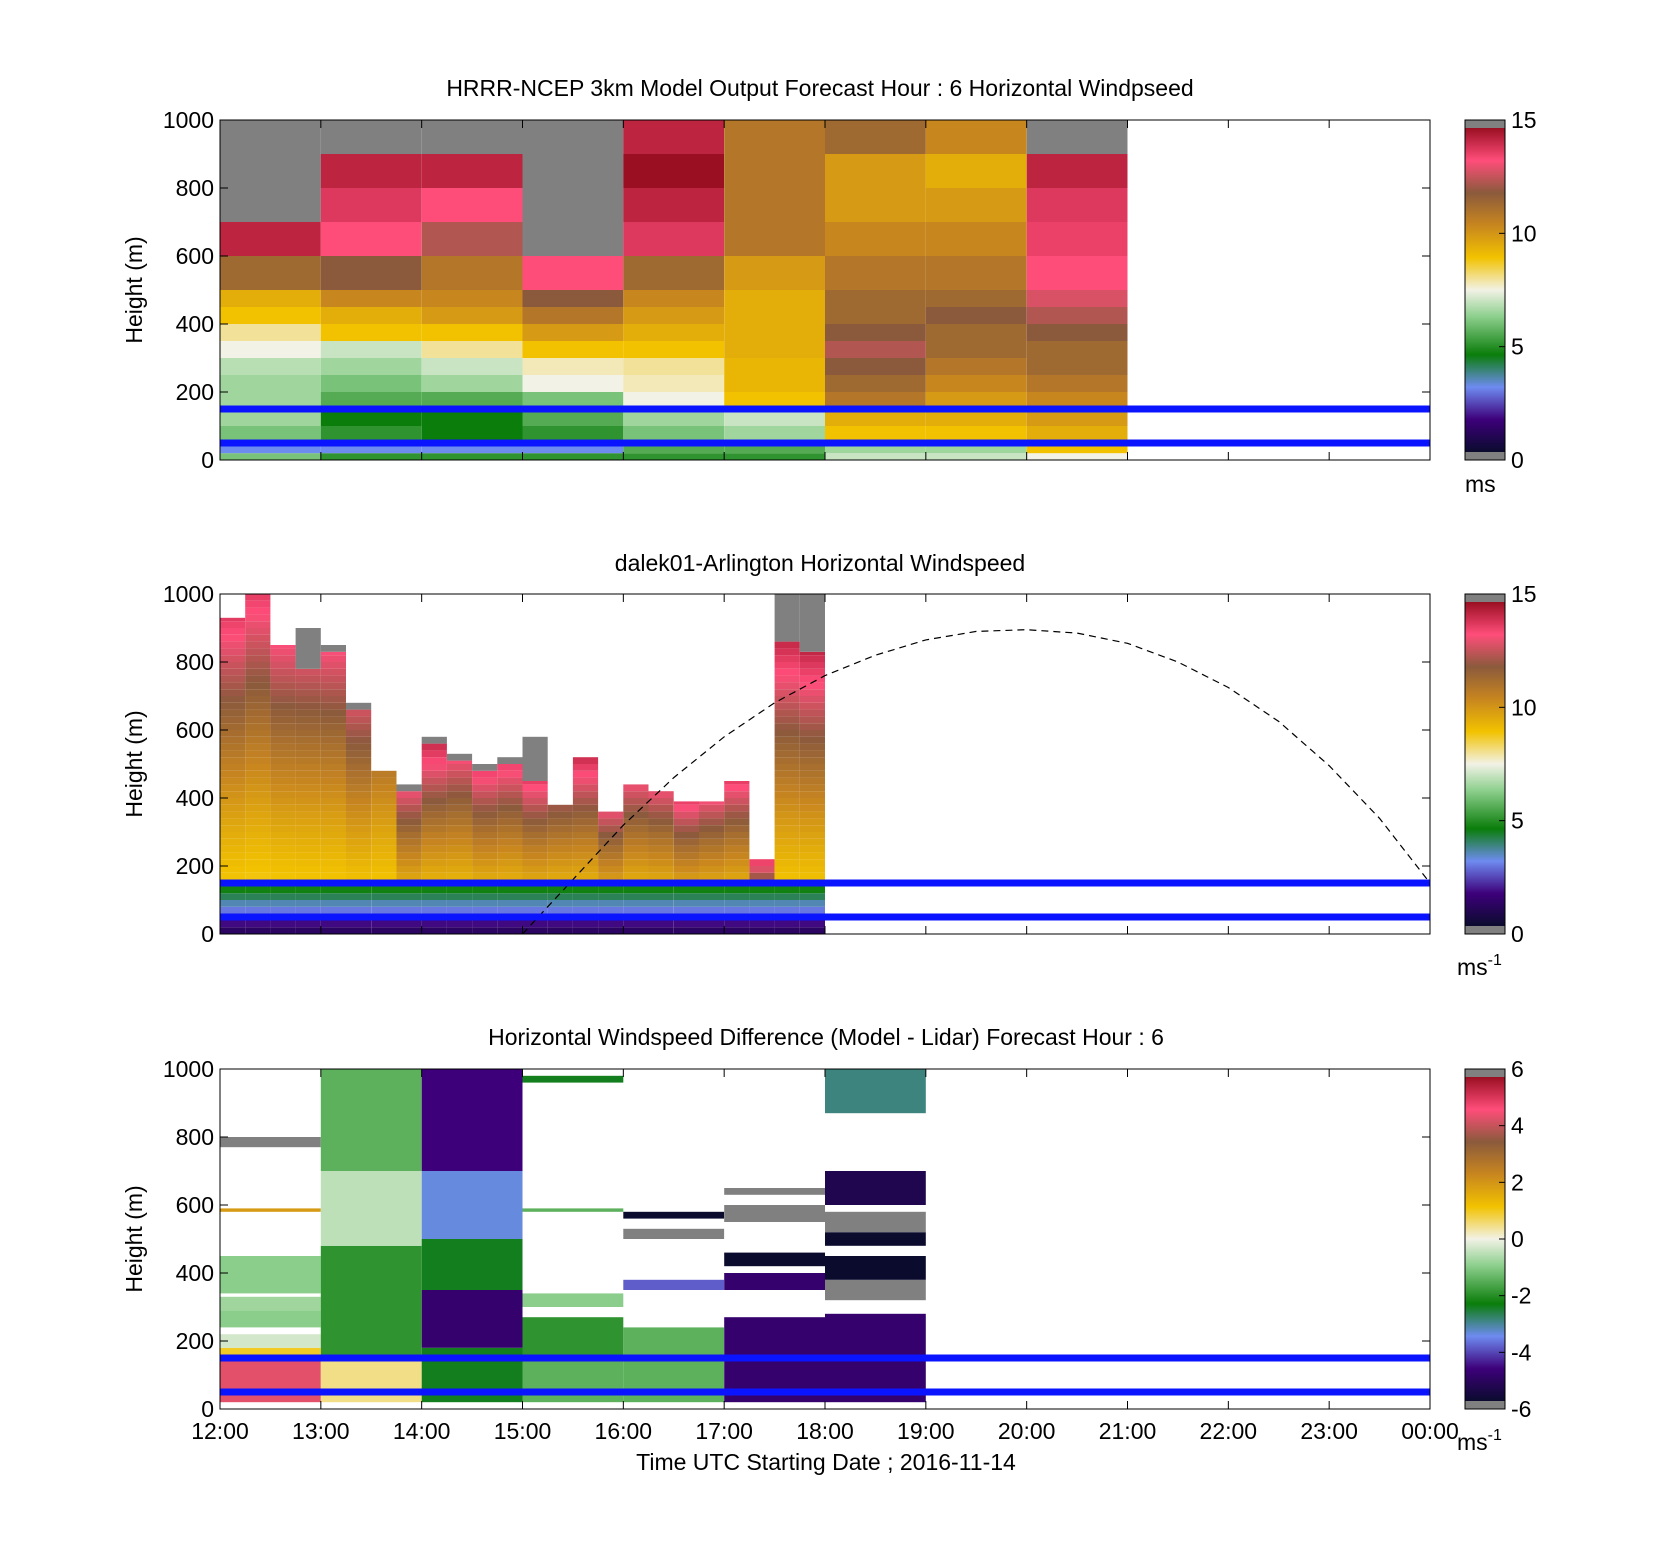 The height and width of the screenshot is (1561, 1680). What do you see at coordinates (1521, 1296) in the screenshot?
I see `colorbar-tick-label: -2` at bounding box center [1521, 1296].